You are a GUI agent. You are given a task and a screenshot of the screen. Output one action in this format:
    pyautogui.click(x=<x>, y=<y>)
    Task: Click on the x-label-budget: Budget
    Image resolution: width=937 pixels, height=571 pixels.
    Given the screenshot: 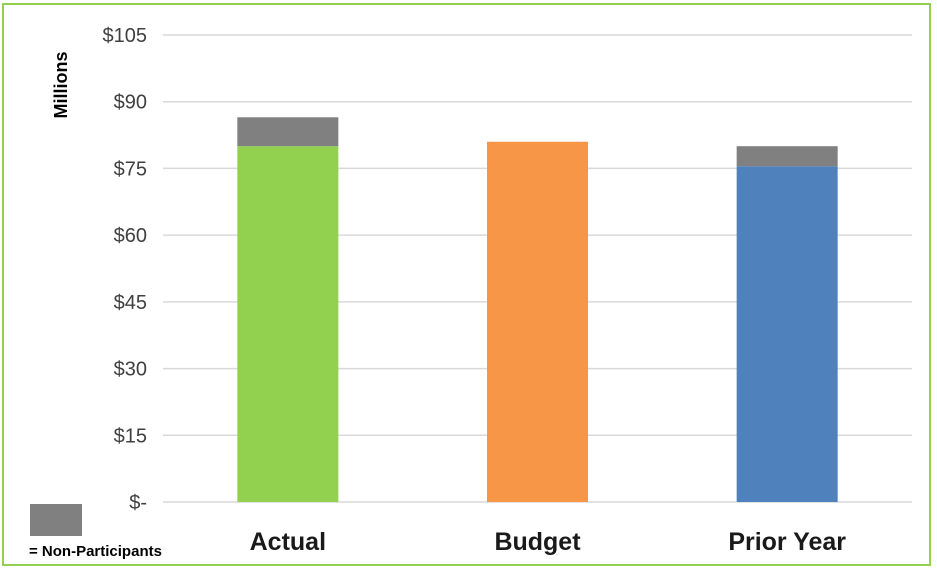 What is the action you would take?
    pyautogui.click(x=537, y=542)
    